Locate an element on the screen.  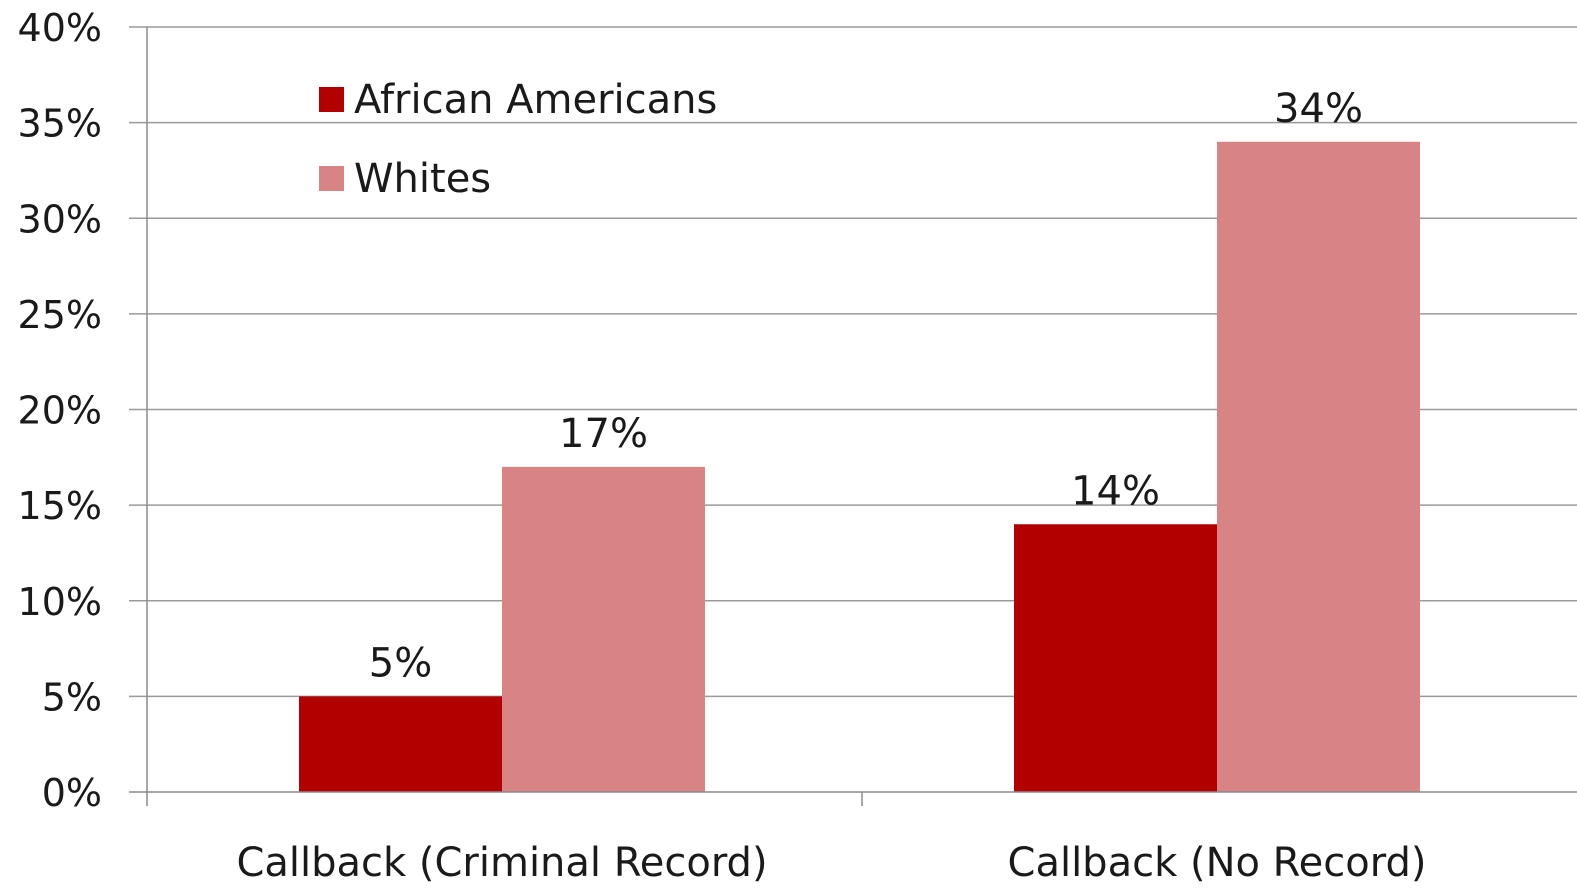
legend-label: African Americans is located at coordinates (535, 100).